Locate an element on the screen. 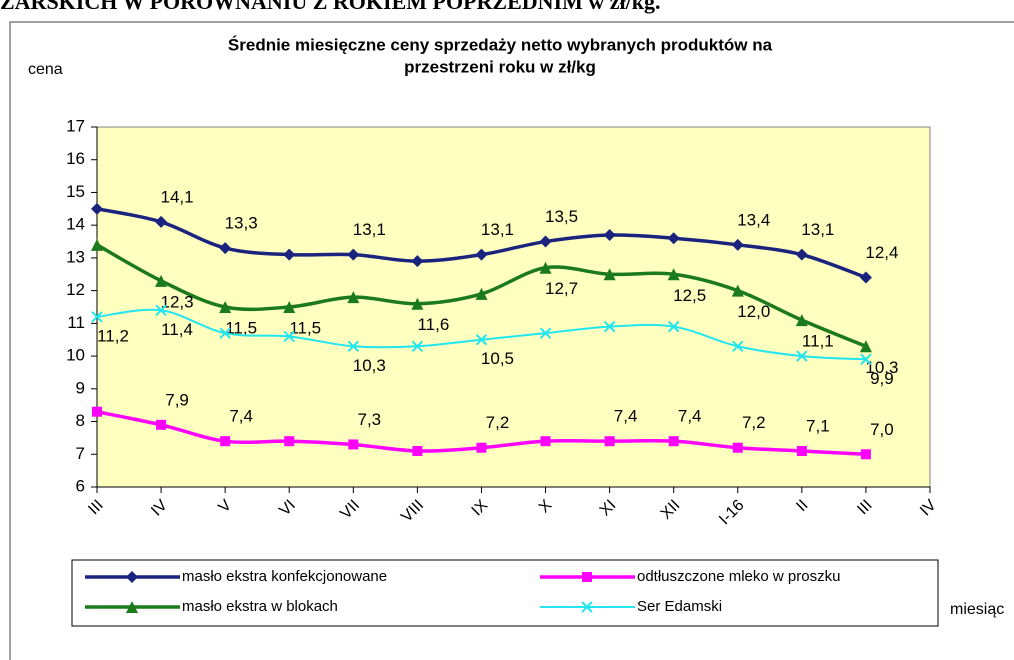 The width and height of the screenshot is (1014, 660). y-tick-label: 6 is located at coordinates (80, 485).